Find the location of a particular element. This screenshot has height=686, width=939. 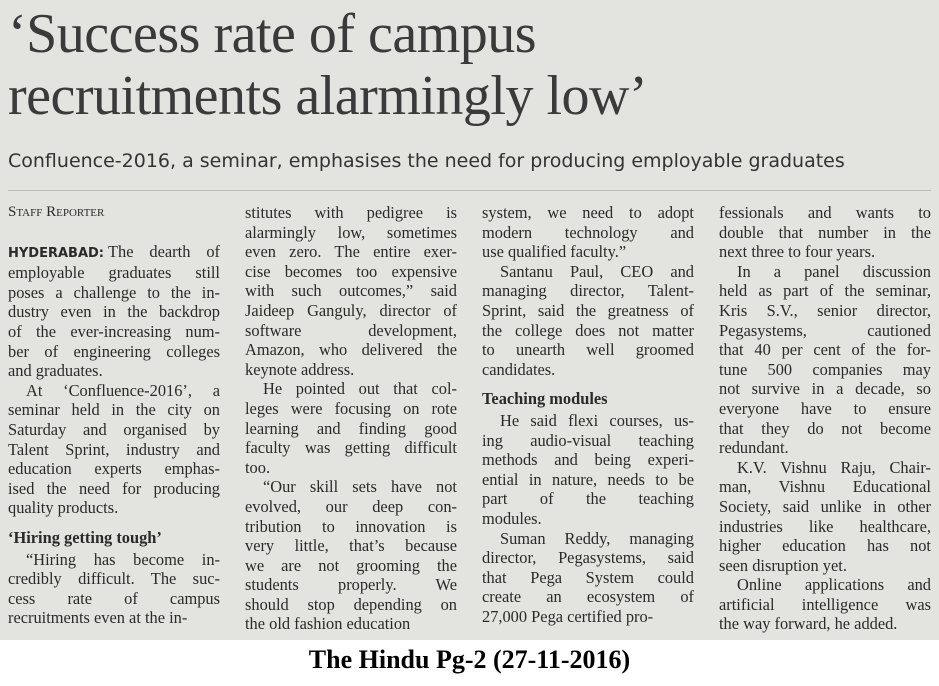

text-line: faculty was getting difficult is located at coordinates (351, 448).